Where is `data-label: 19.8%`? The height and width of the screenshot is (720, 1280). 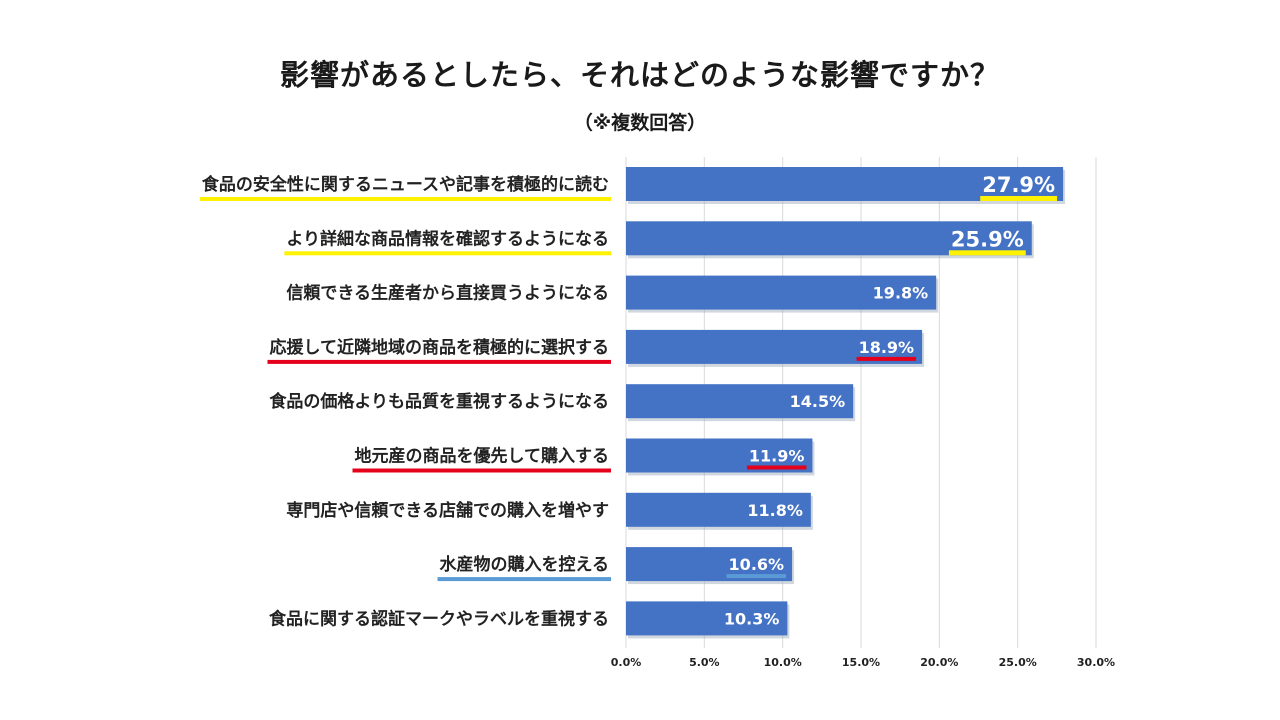 data-label: 19.8% is located at coordinates (901, 293).